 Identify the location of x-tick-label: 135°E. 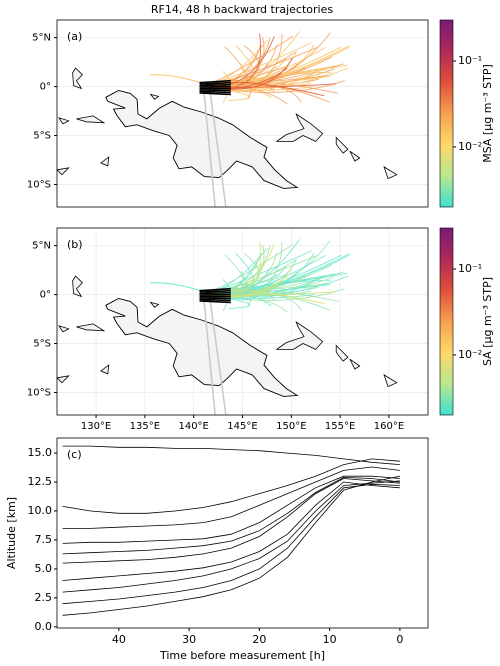
(145, 426).